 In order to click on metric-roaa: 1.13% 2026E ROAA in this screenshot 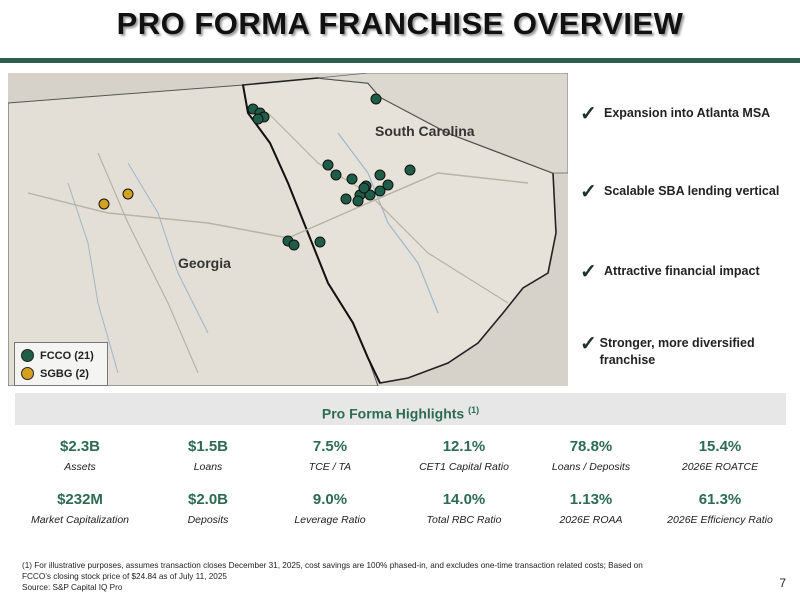, I will do `click(591, 508)`.